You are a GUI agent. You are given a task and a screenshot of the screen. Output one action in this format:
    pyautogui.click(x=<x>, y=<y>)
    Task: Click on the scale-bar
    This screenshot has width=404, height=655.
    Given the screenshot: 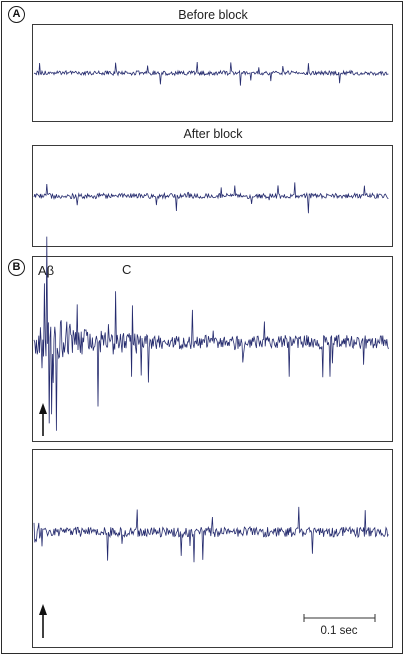 What is the action you would take?
    pyautogui.click(x=339, y=618)
    